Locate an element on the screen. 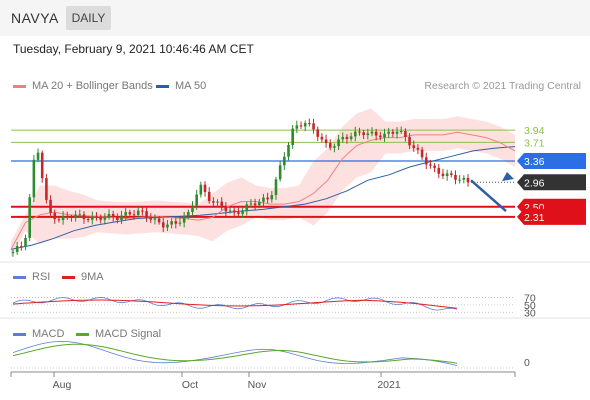  macd-line is located at coordinates (235, 353).